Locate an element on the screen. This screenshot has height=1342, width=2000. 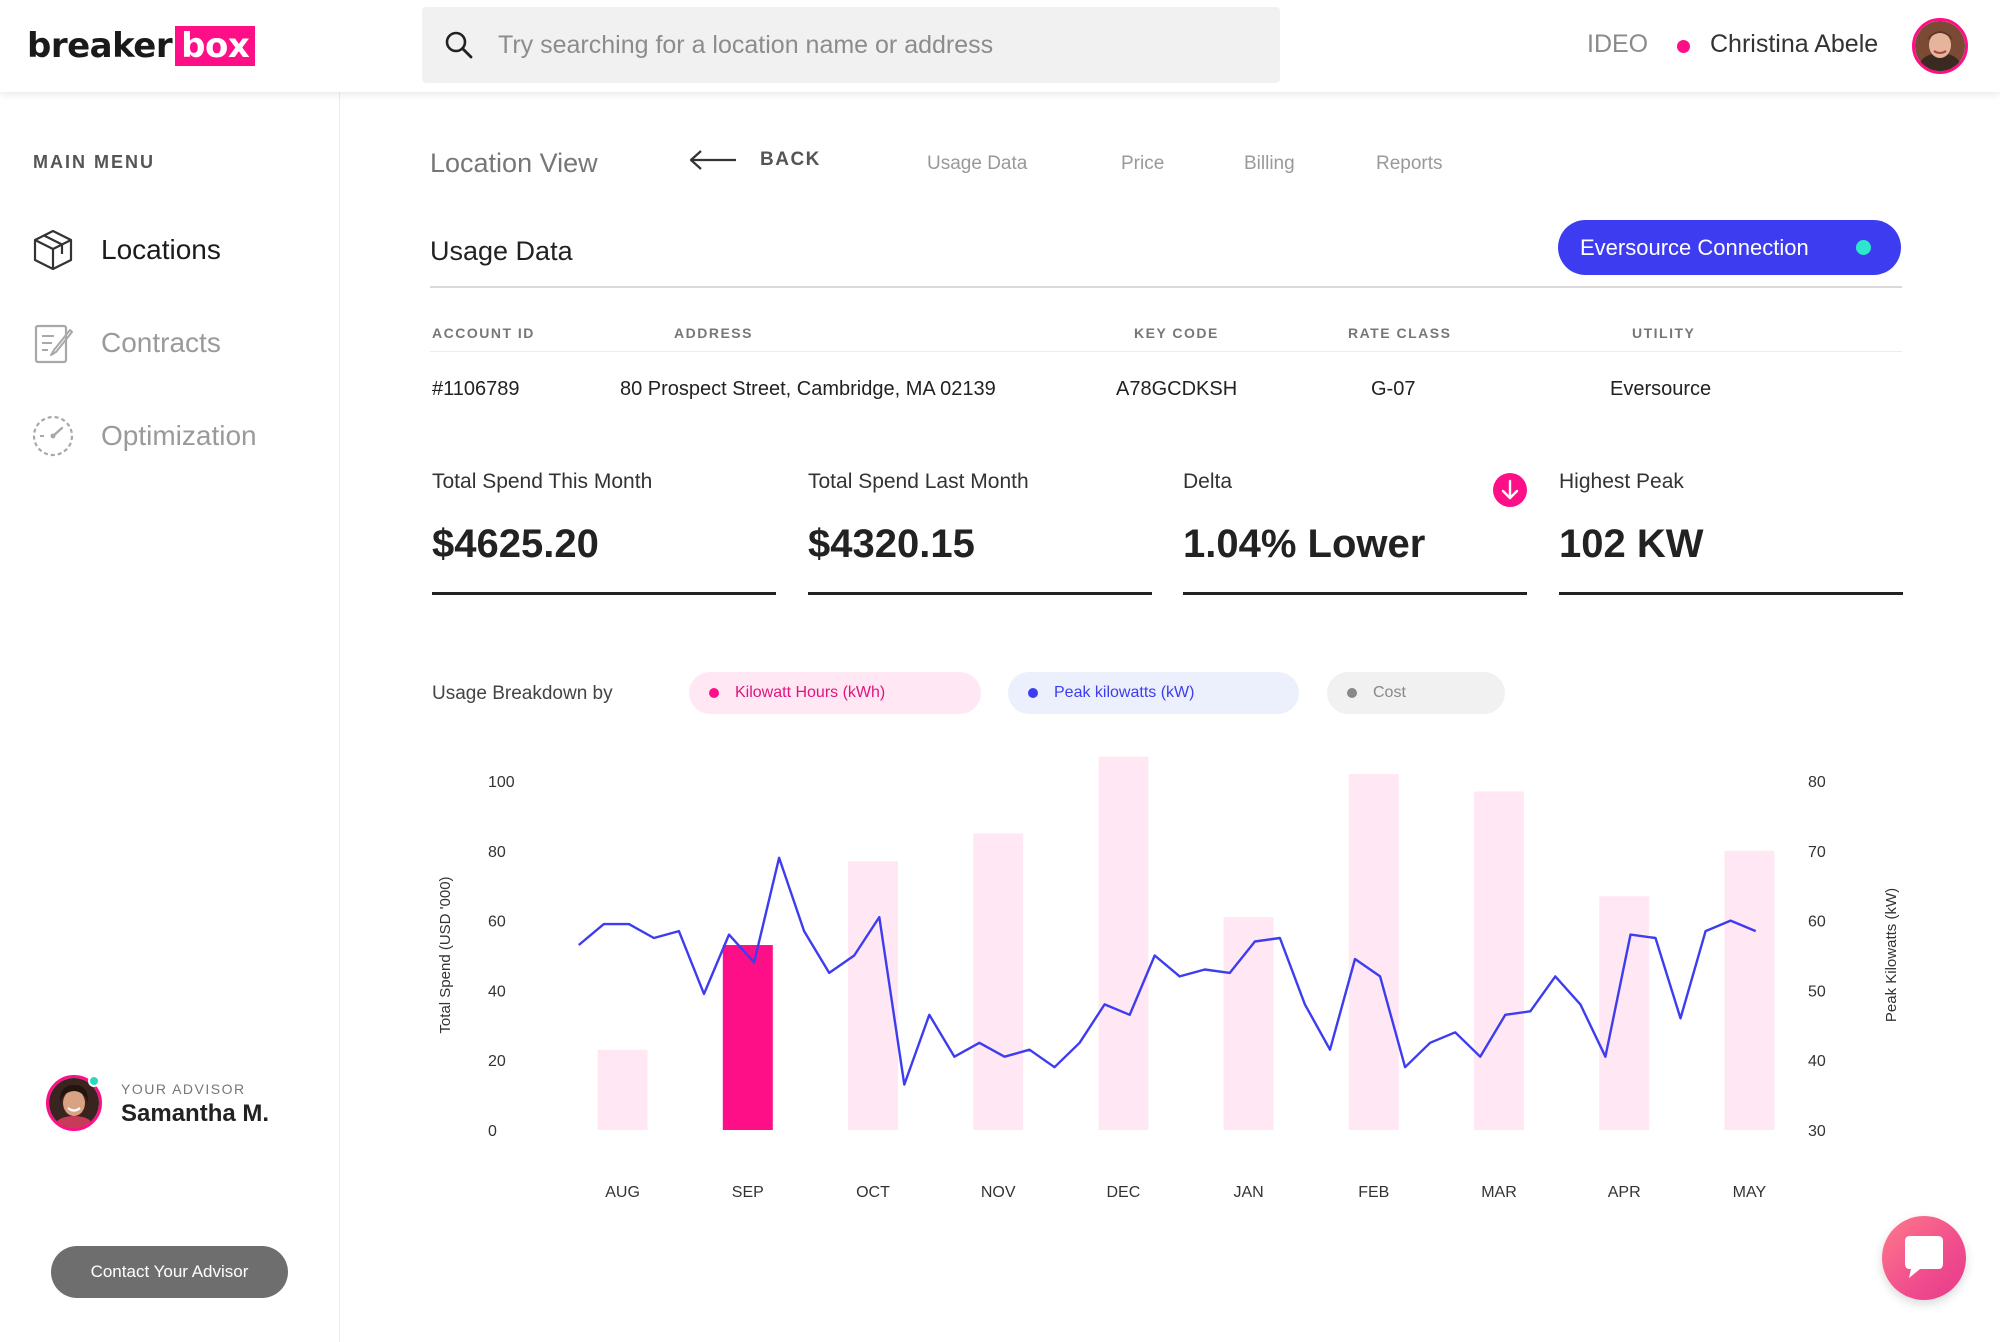
connection-button: Eversource Connection is located at coordinates (1729, 247).